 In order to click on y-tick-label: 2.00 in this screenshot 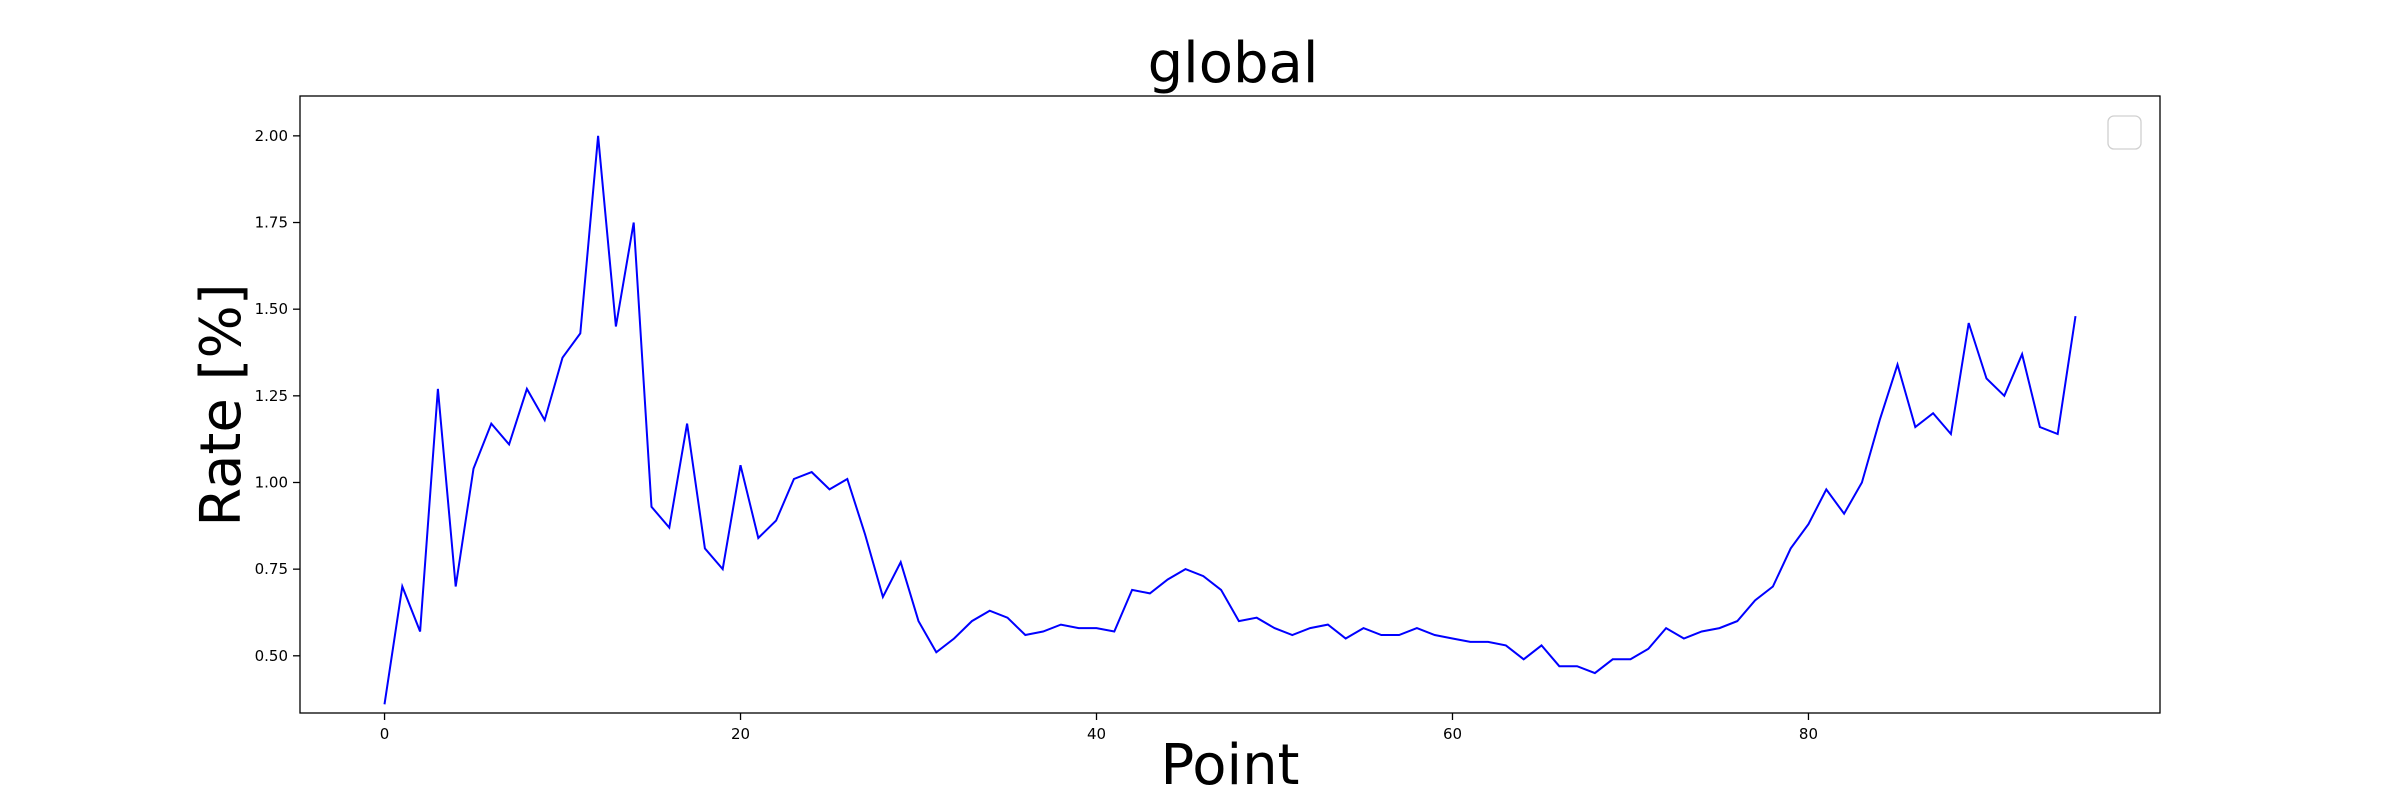, I will do `click(271, 136)`.